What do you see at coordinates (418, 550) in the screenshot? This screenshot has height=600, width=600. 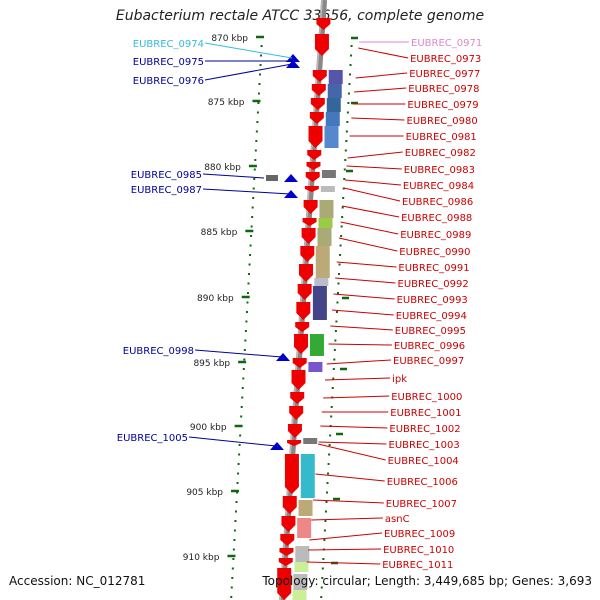 I see `right-gene-label: EUBREC_1010` at bounding box center [418, 550].